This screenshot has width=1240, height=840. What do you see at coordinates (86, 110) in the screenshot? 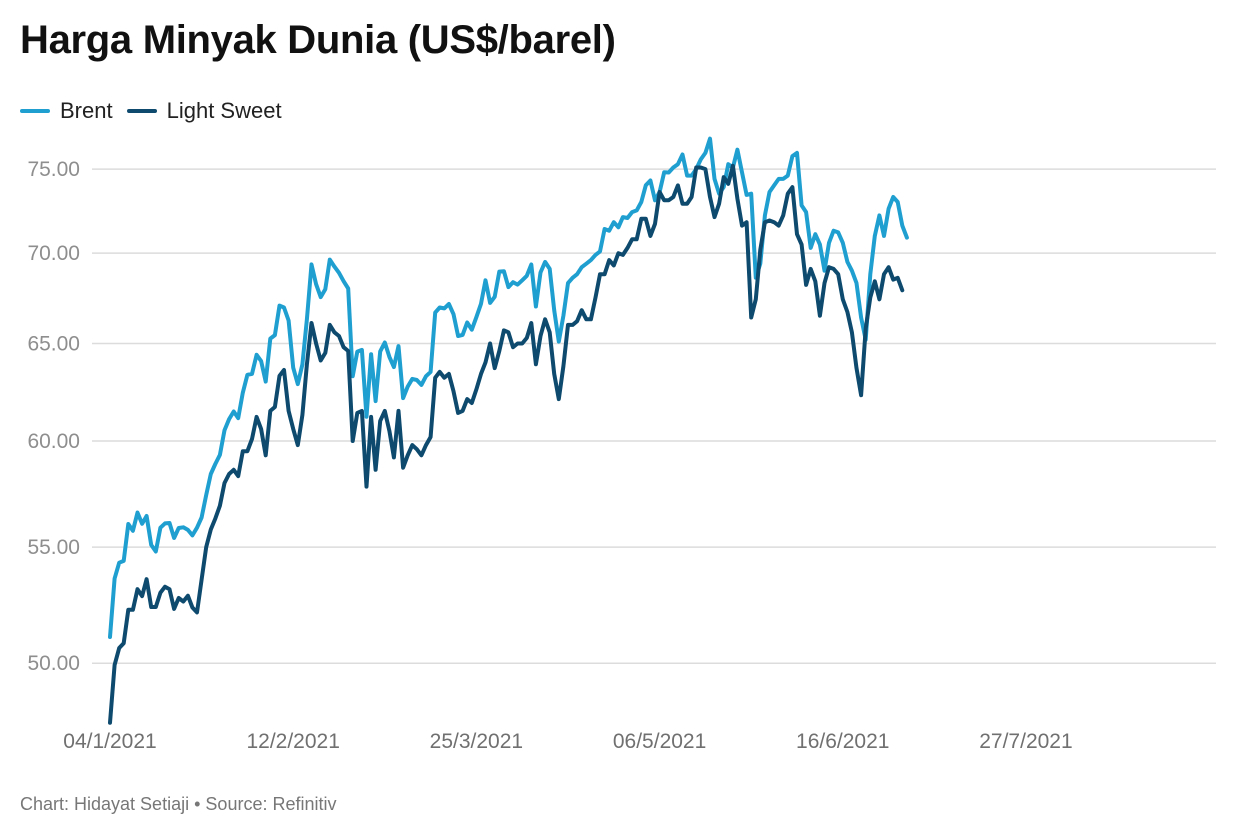
I see `legend-label-brent: Brent` at bounding box center [86, 110].